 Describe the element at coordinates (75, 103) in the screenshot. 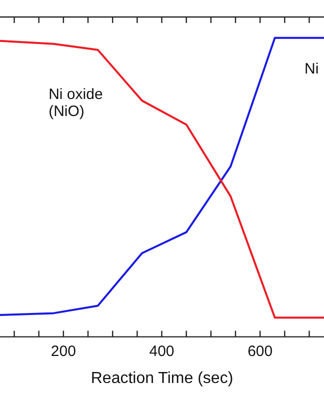

I see `series-label: Ni oxide (NiO)` at that location.